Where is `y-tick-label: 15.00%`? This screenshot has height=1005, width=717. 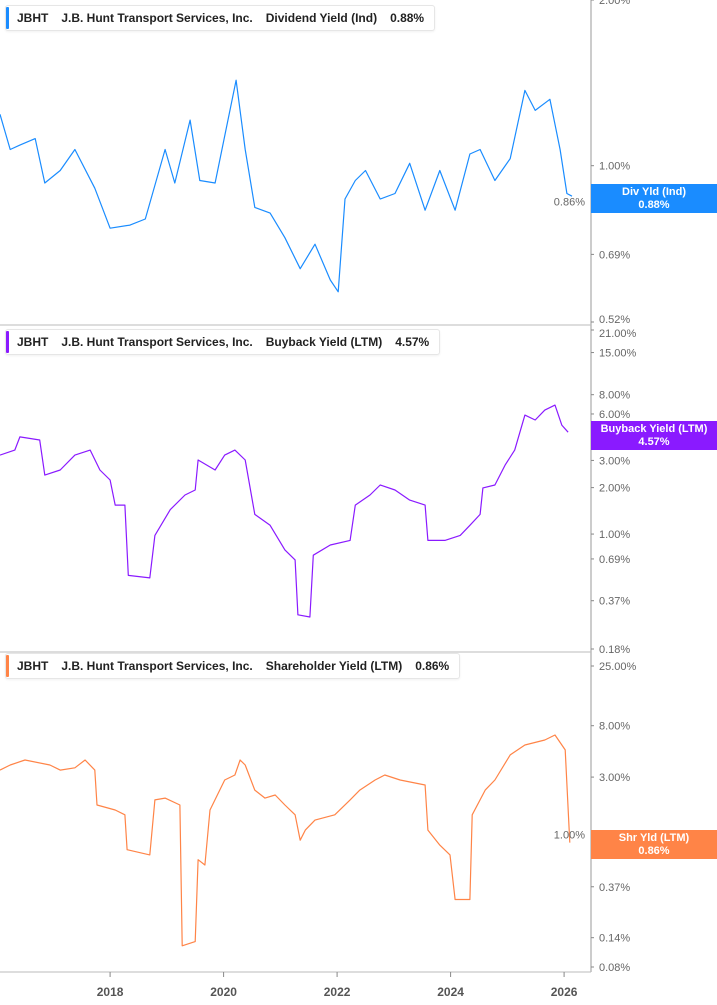
y-tick-label: 15.00% is located at coordinates (618, 354).